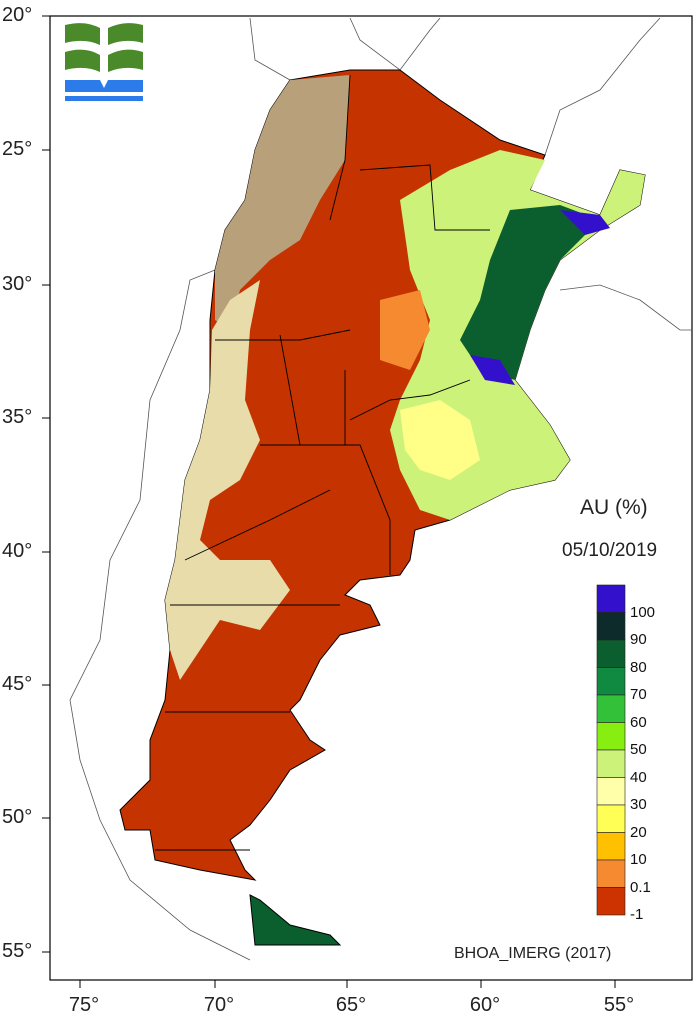 This screenshot has height=1024, width=694. I want to click on buenos-aires-yellow, so click(440, 440).